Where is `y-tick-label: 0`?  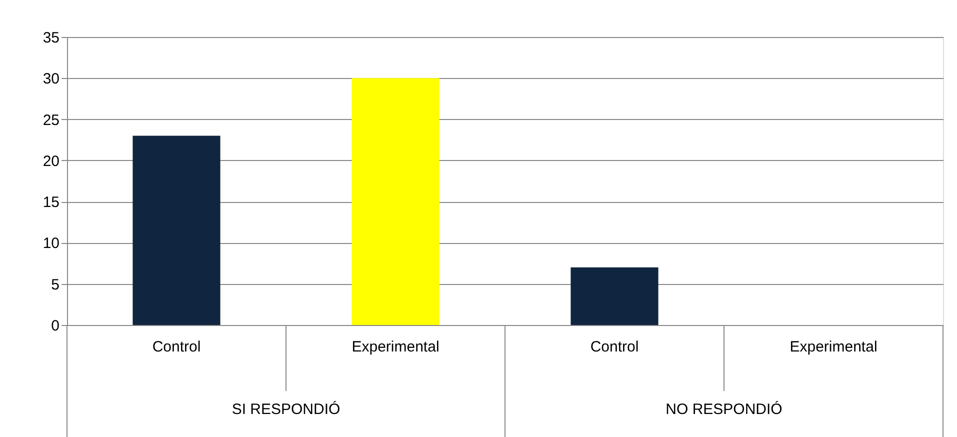 y-tick-label: 0 is located at coordinates (55, 326).